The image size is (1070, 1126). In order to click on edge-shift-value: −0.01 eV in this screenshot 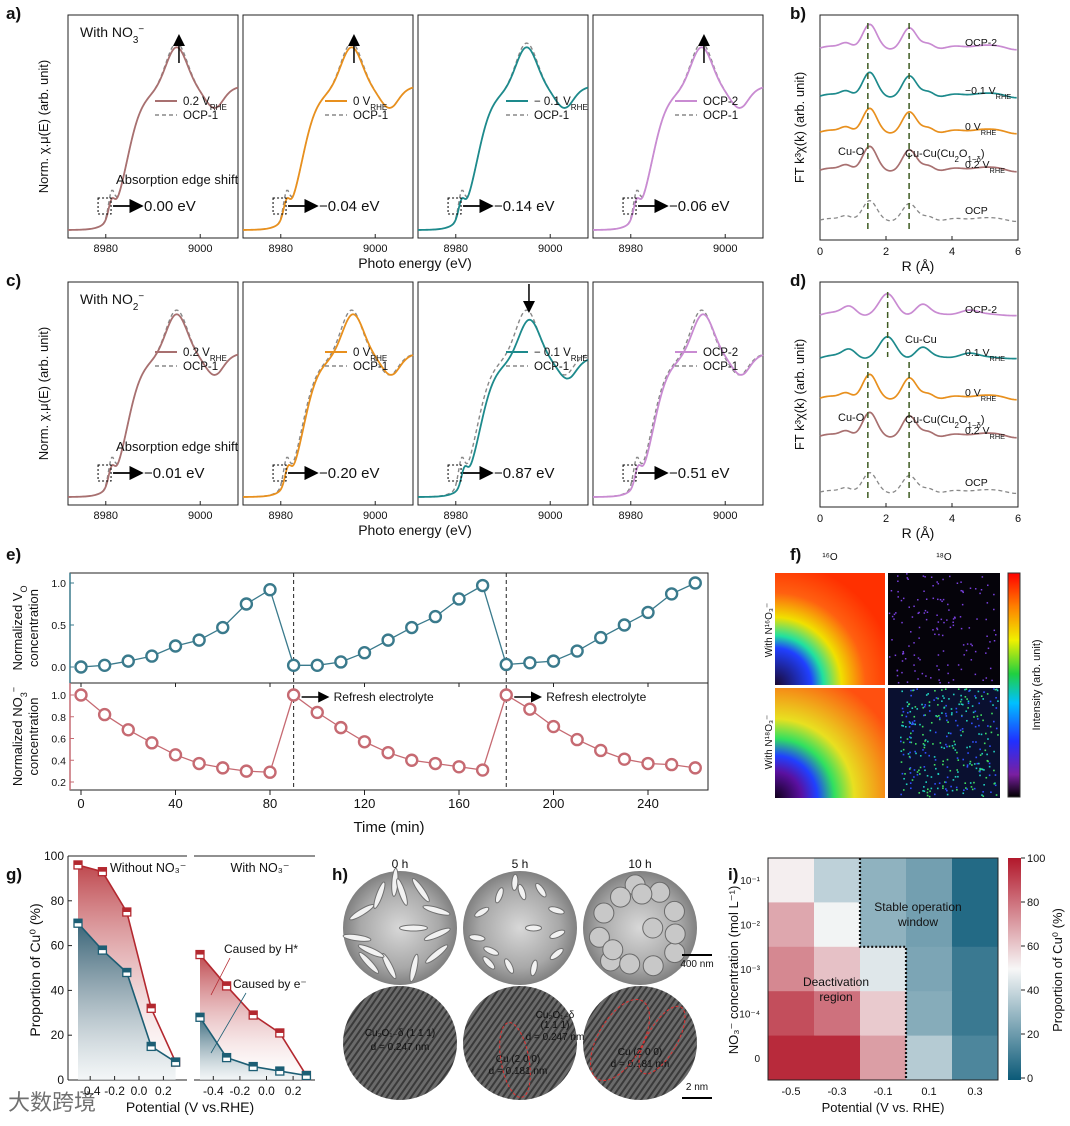, I will do `click(174, 473)`.